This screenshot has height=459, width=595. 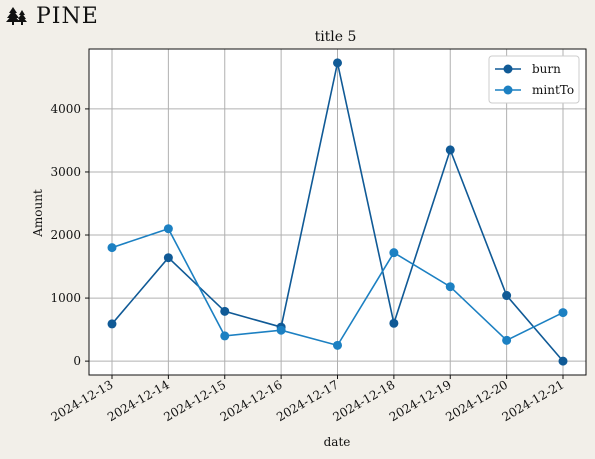 What do you see at coordinates (82, 400) in the screenshot?
I see `x-tick-label: 2024-12-13` at bounding box center [82, 400].